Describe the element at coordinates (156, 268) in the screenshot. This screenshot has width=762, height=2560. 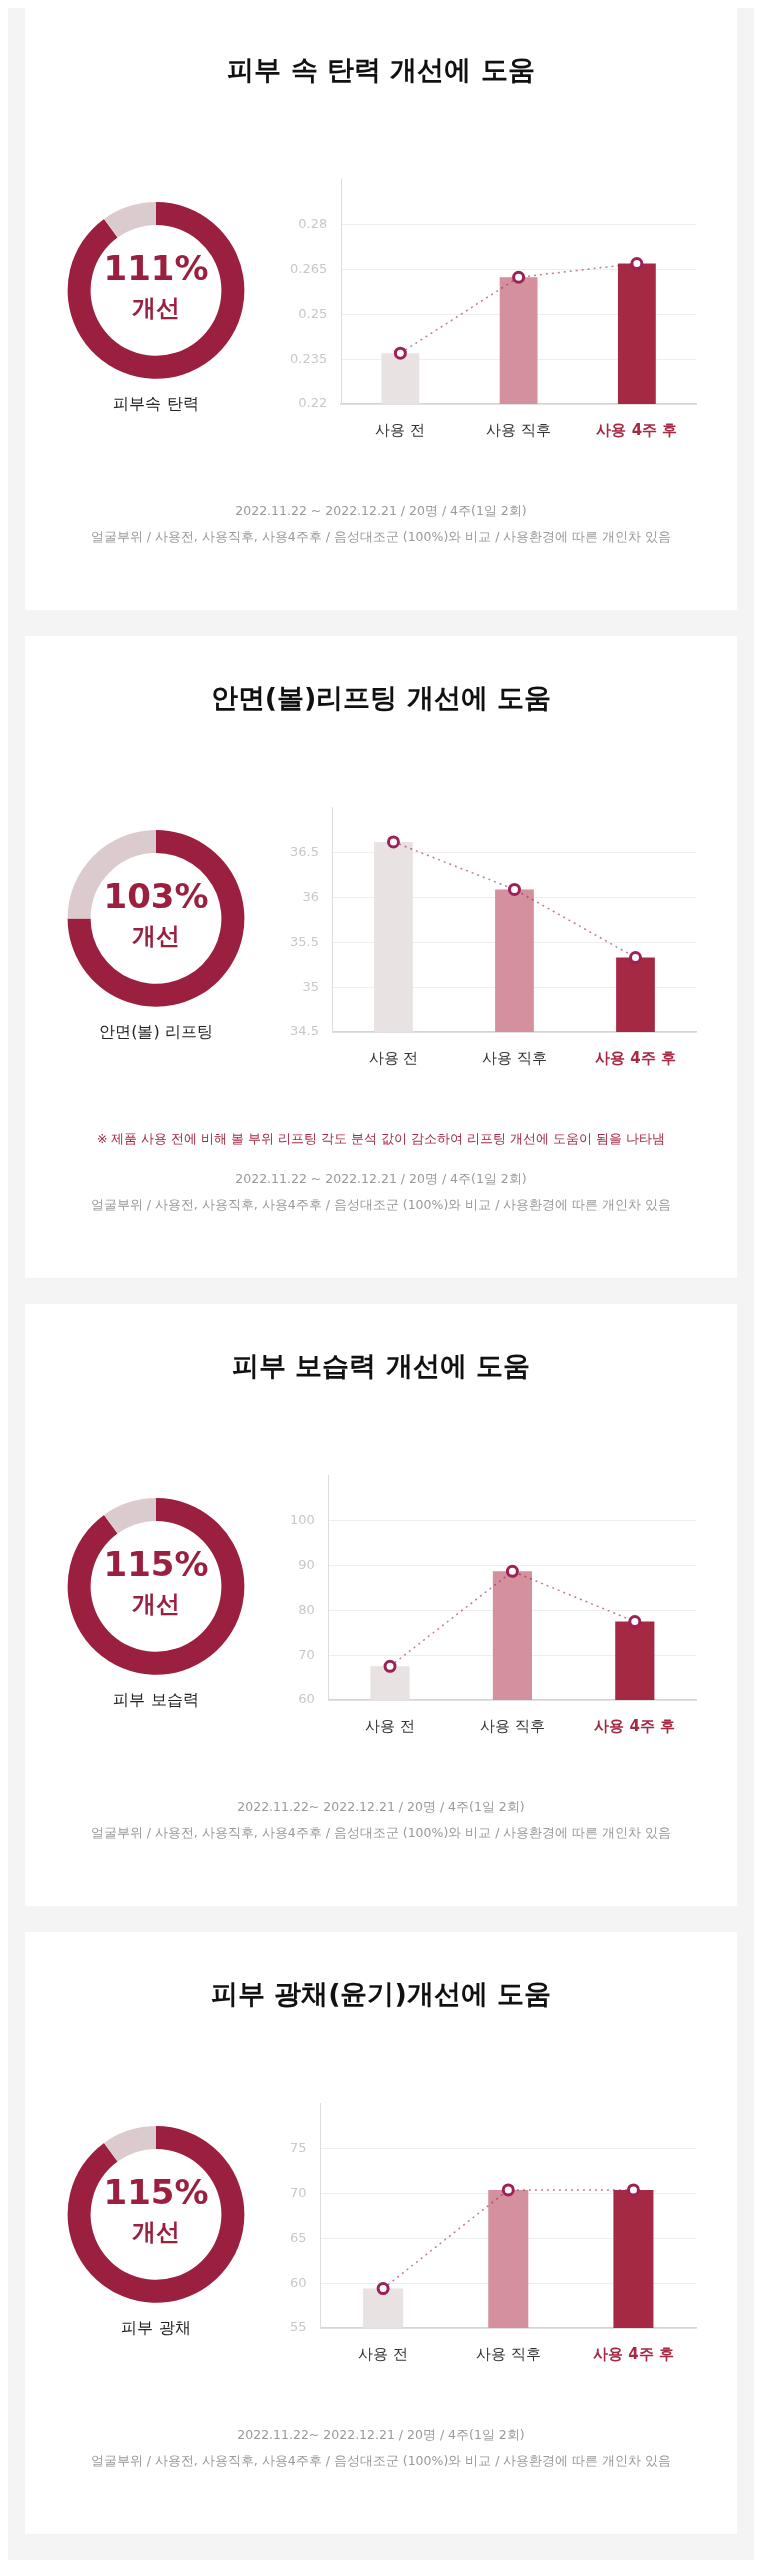
I see `text: 111%` at that location.